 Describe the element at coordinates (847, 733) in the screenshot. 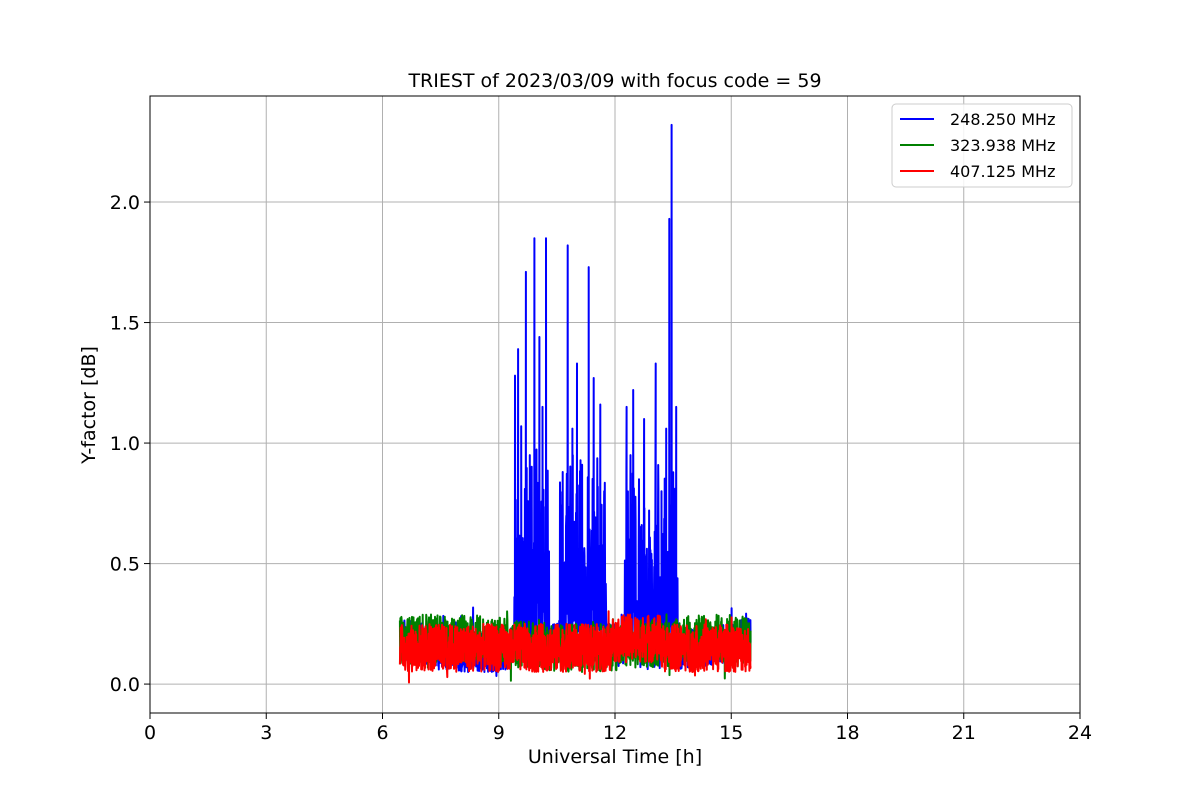

I see `x-tick-label: 18` at that location.